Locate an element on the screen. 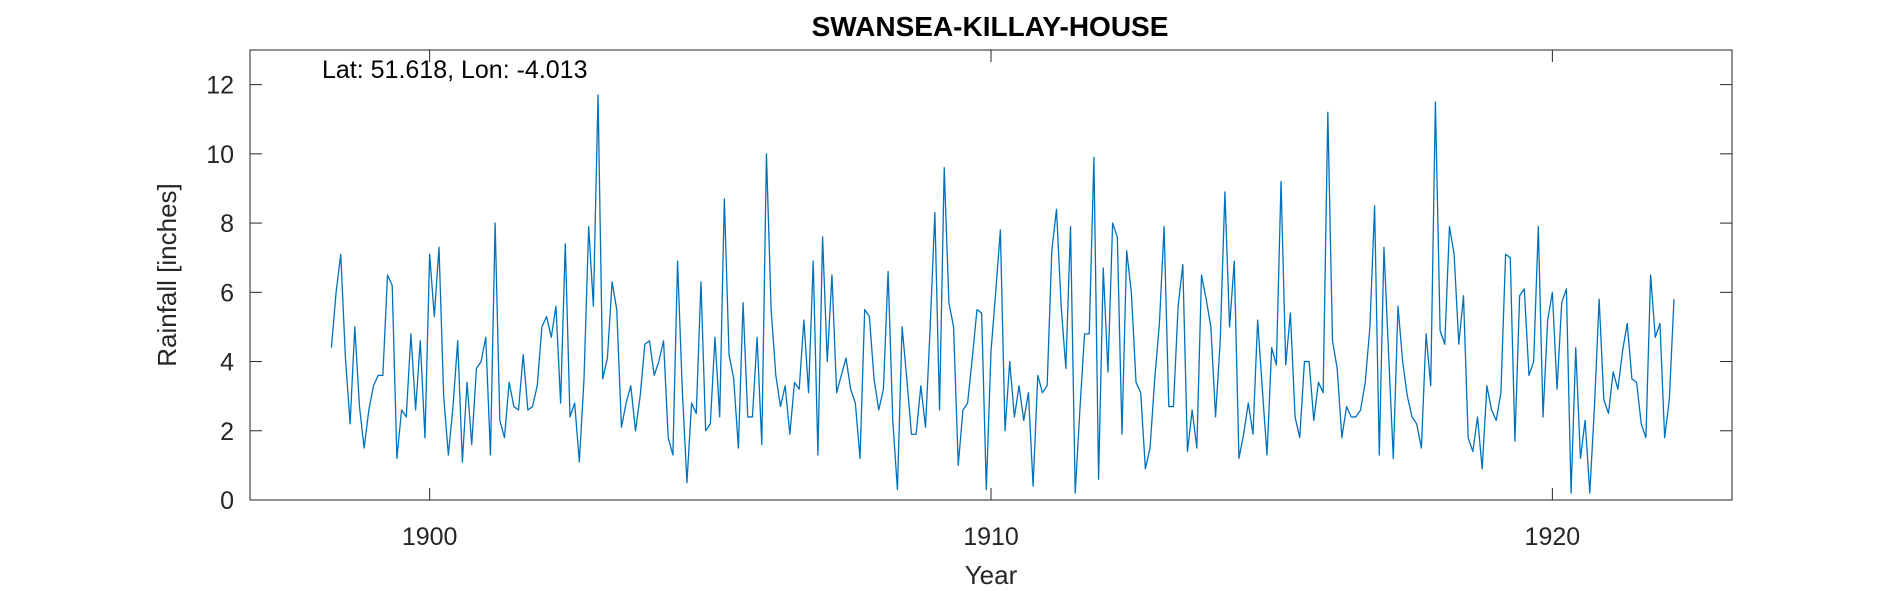  y-tick-label: 12 is located at coordinates (220, 86).